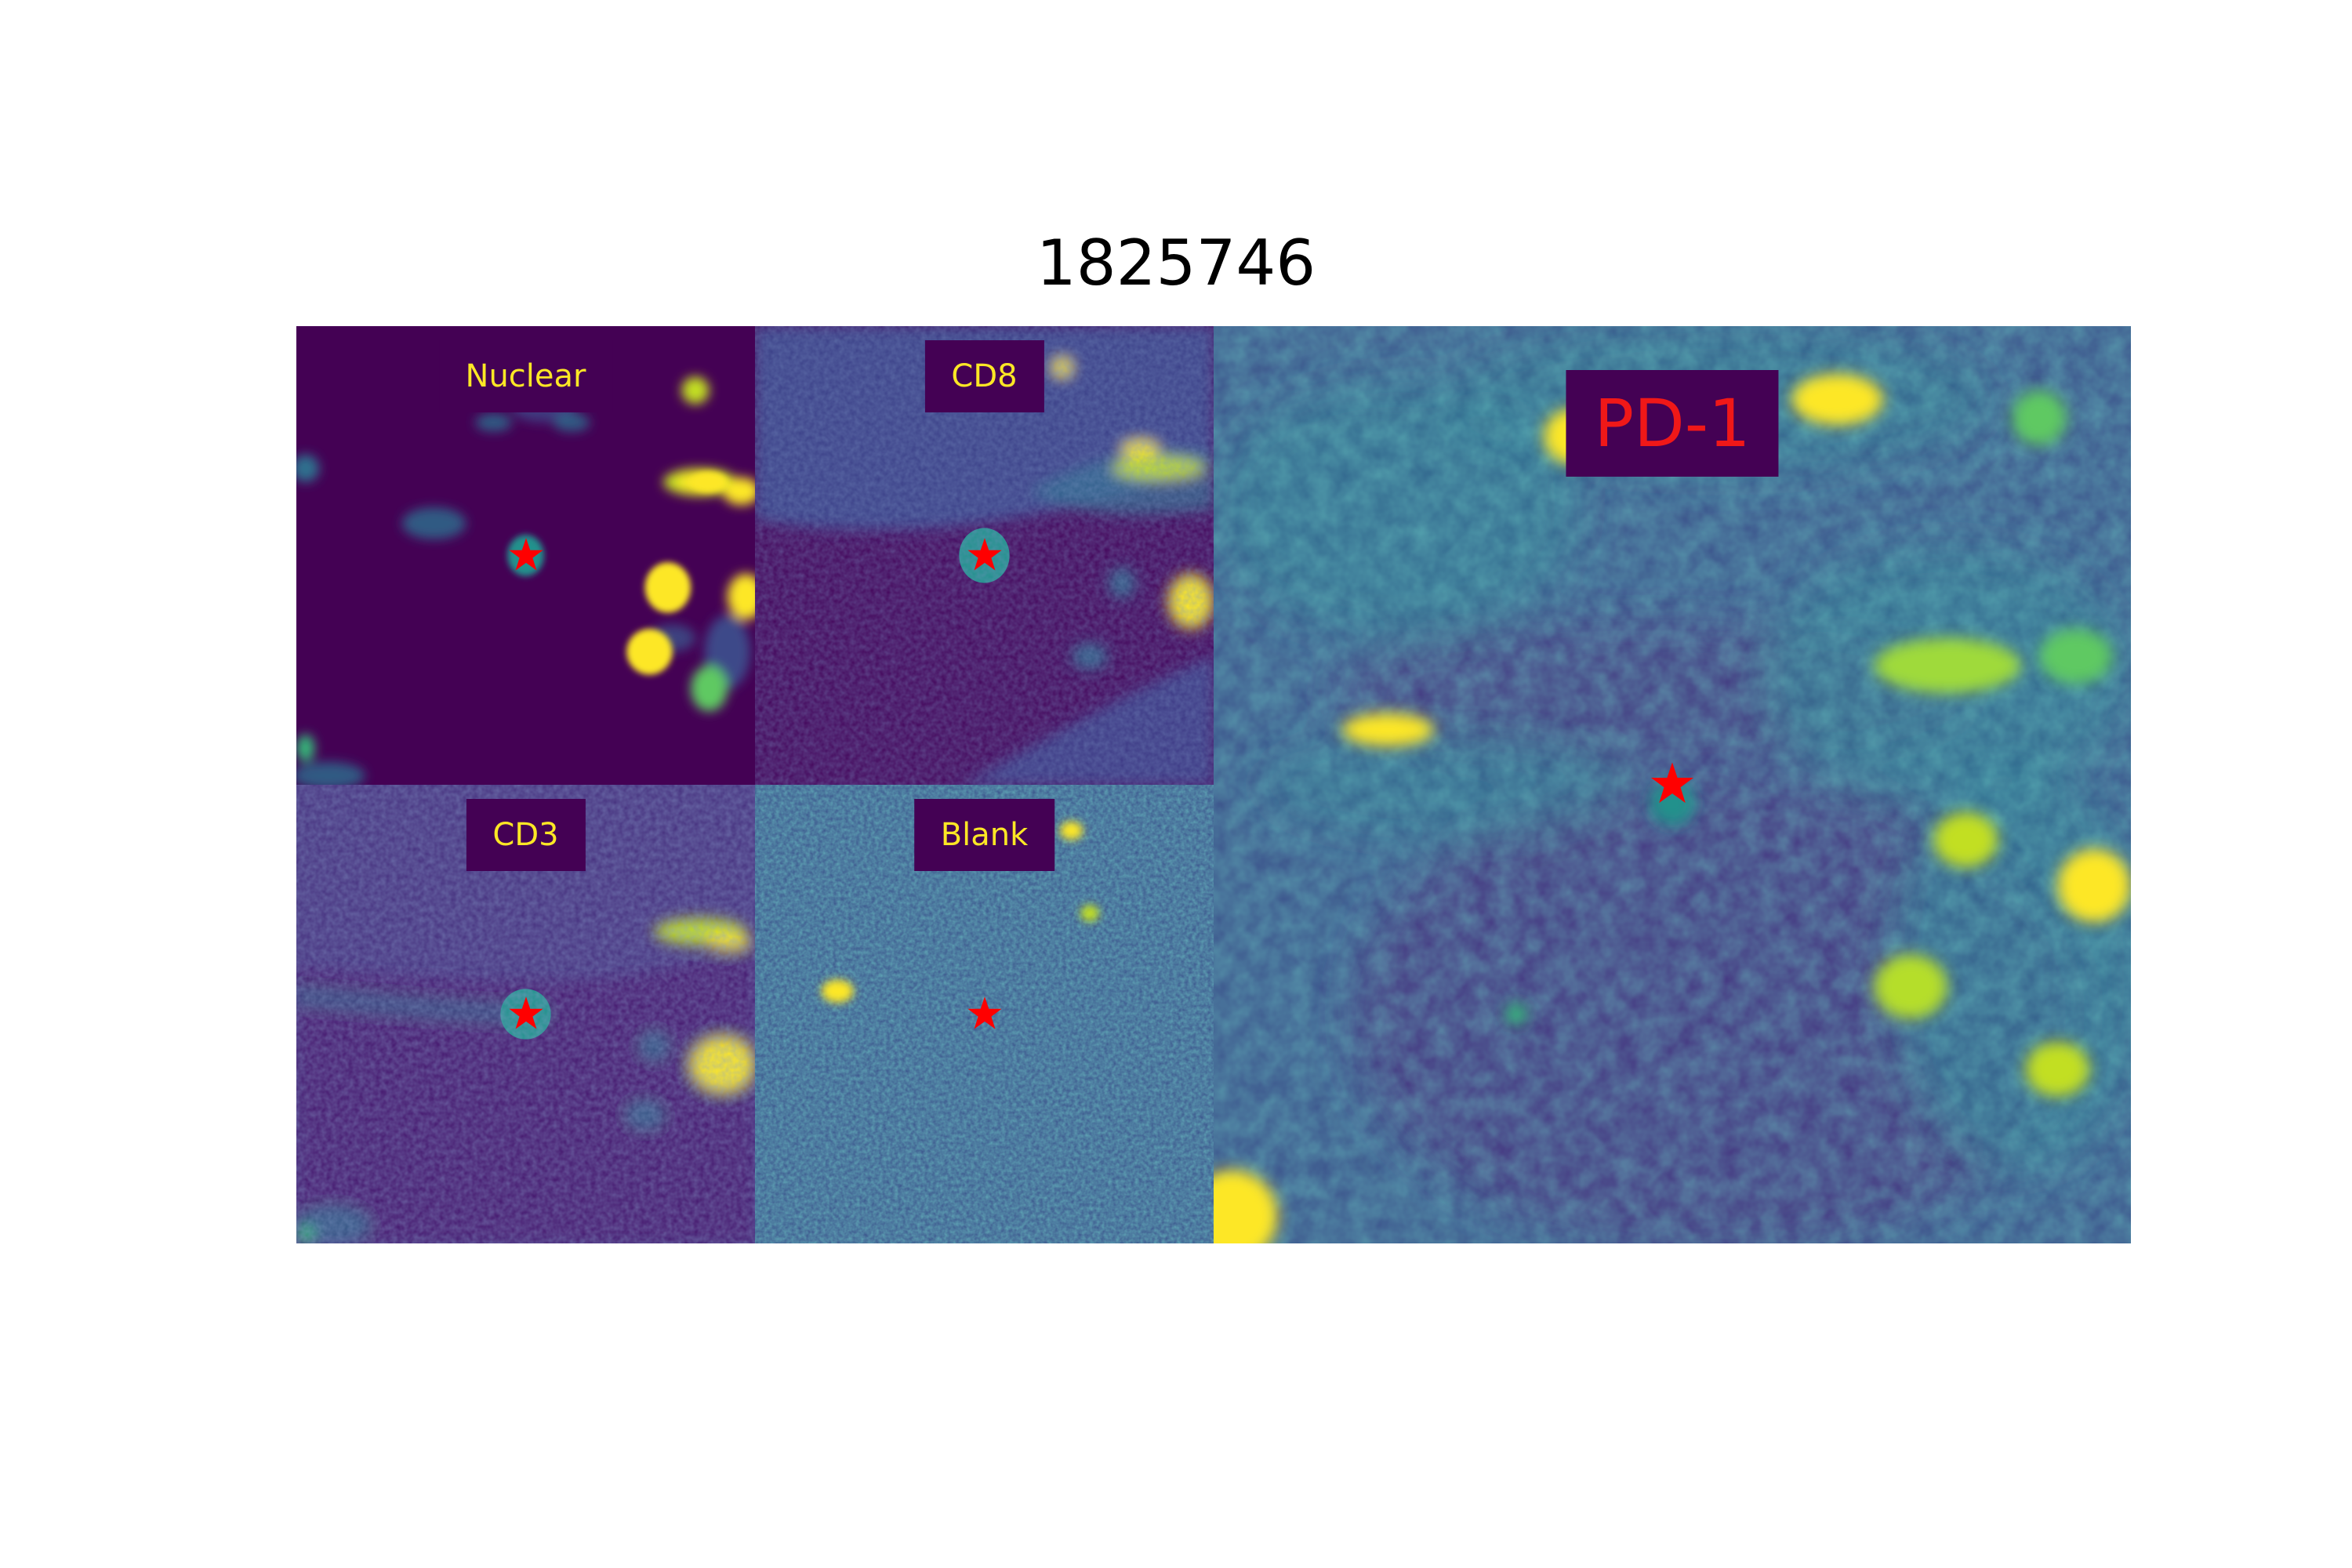 The height and width of the screenshot is (1568, 2352). Describe the element at coordinates (525, 376) in the screenshot. I see `panel-label-nuclear: Nuclear` at that location.